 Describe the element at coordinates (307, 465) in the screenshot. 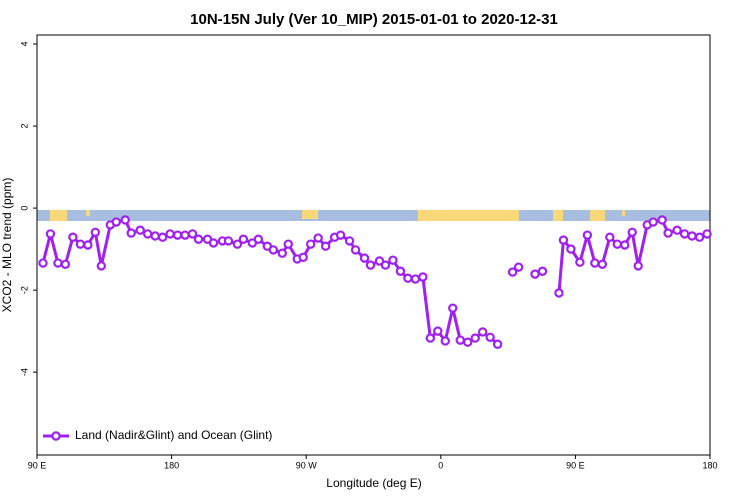

I see `x-tick-label: 90 W` at that location.